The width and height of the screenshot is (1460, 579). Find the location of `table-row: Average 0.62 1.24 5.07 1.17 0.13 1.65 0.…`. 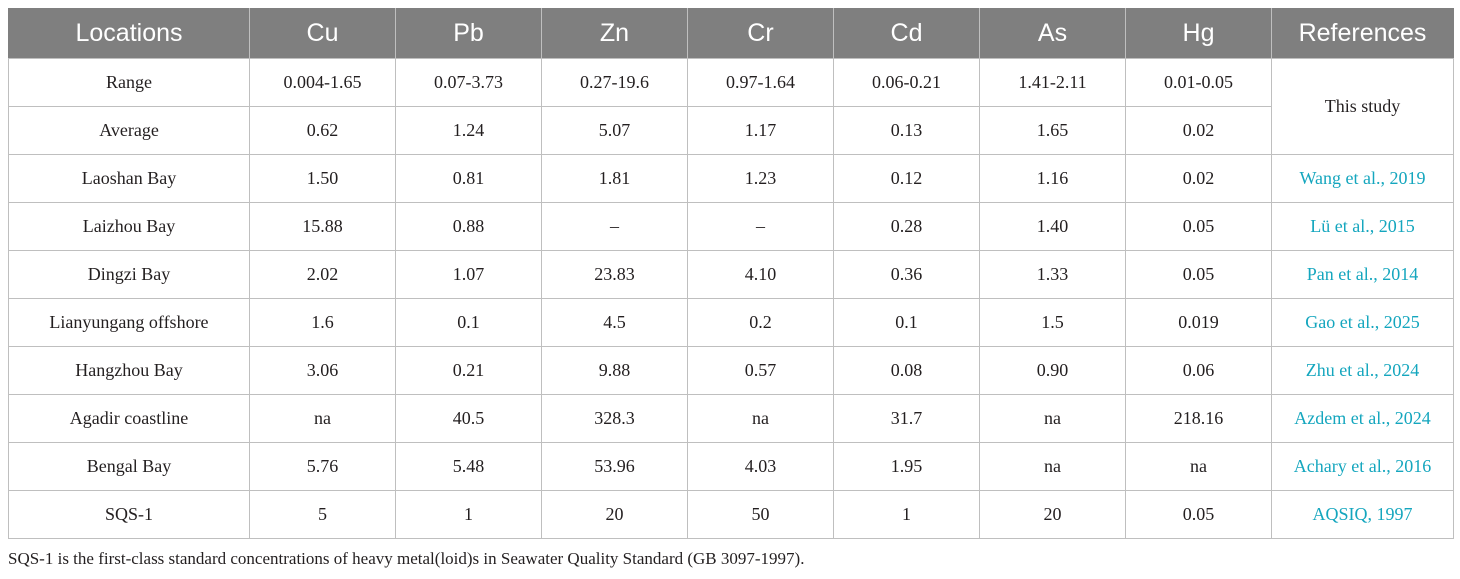

table-row: Average 0.62 1.24 5.07 1.17 0.13 1.65 0.… is located at coordinates (731, 130).